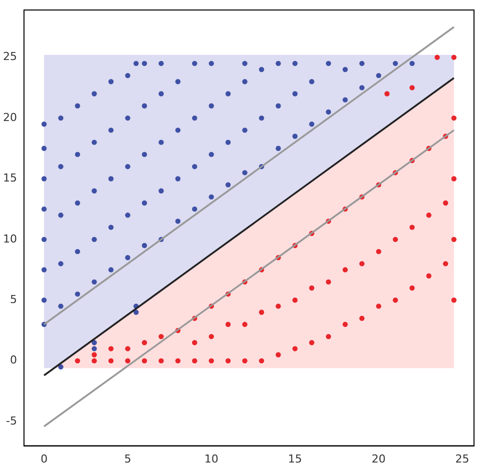  Describe the element at coordinates (11, 421) in the screenshot. I see `y-tick-label: -5` at that location.